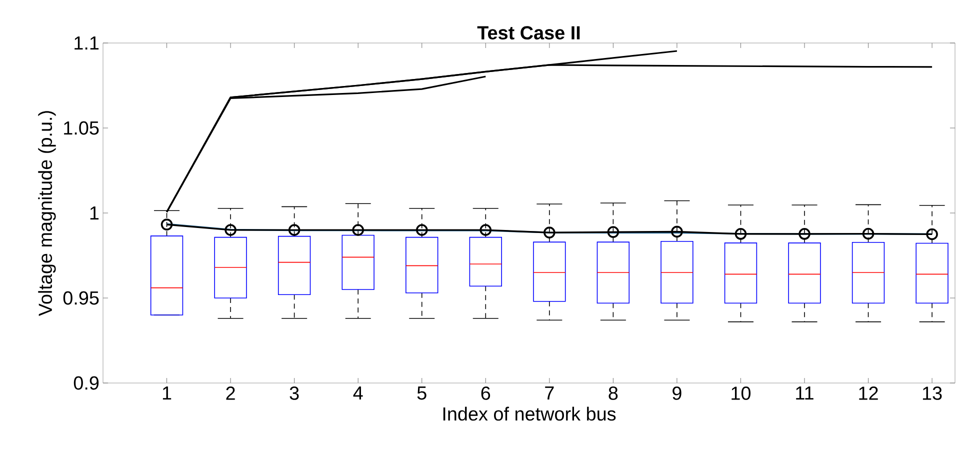  I want to click on x-tick-label: 12, so click(868, 393).